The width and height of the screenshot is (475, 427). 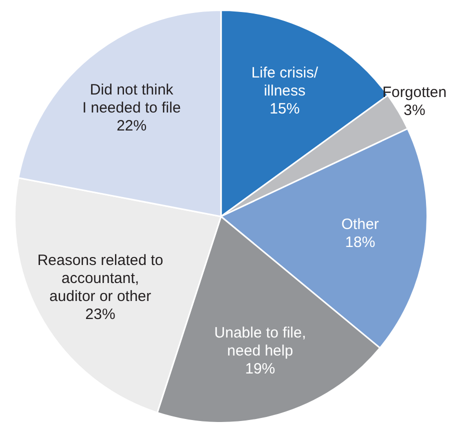 What do you see at coordinates (360, 225) in the screenshot?
I see `slice-label: Other` at bounding box center [360, 225].